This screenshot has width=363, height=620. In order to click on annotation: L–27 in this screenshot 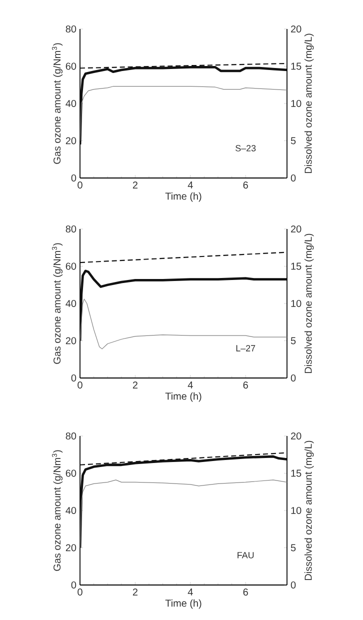, I will do `click(246, 348)`.